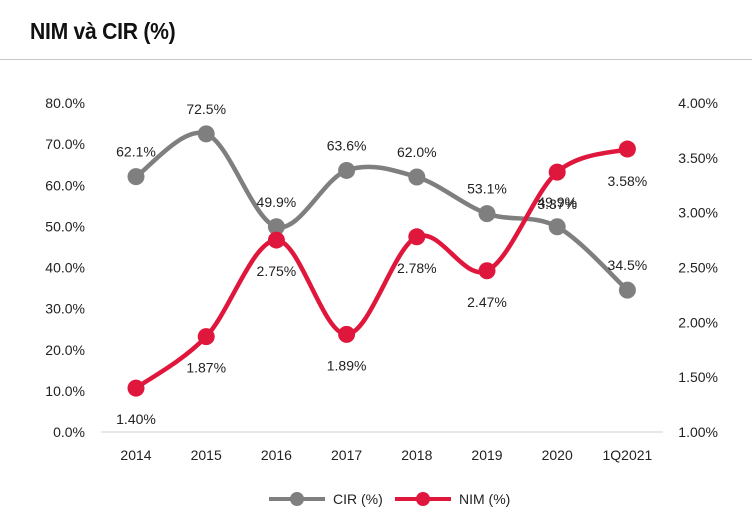 The image size is (752, 527). I want to click on cir-data-label: 34.5%, so click(628, 265).